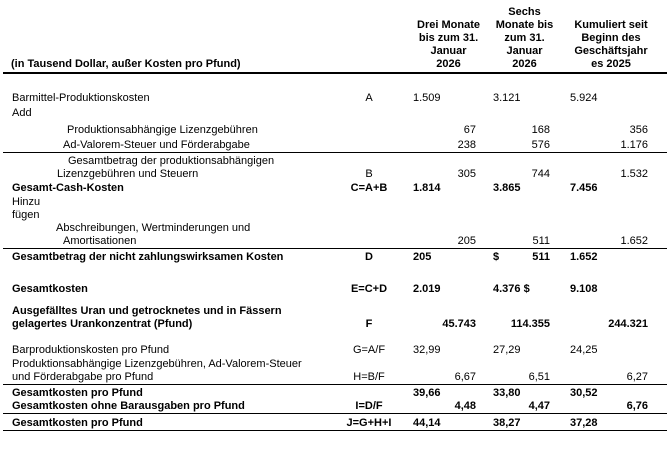 Image resolution: width=670 pixels, height=457 pixels. What do you see at coordinates (584, 393) in the screenshot?
I see `row-value: 30,52` at bounding box center [584, 393].